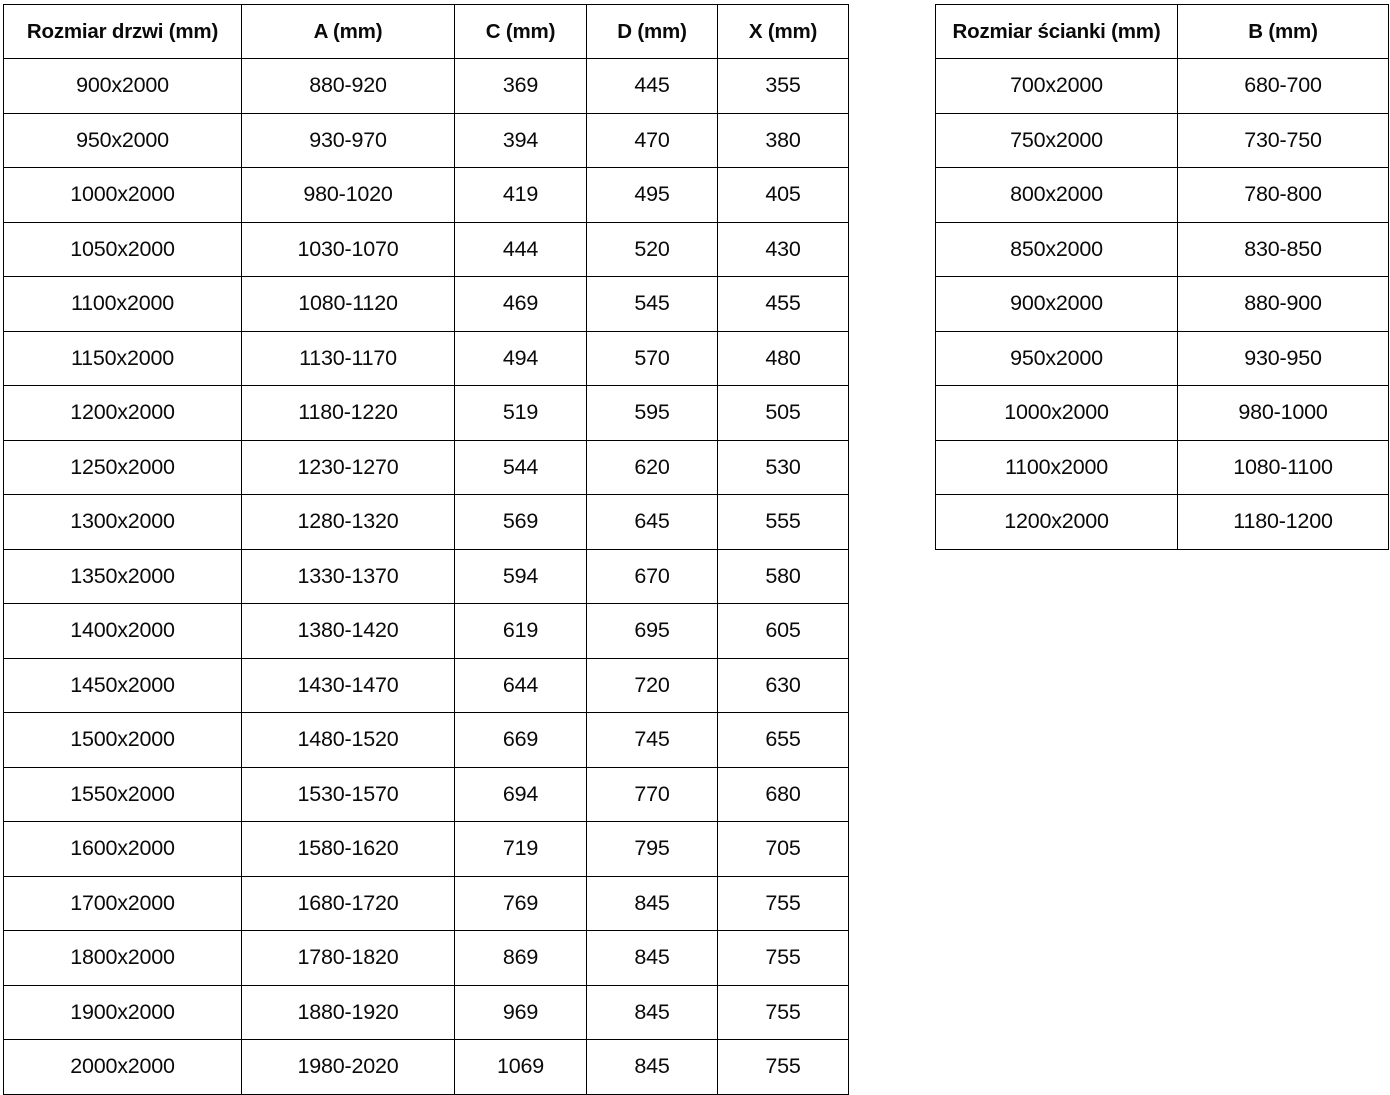  What do you see at coordinates (348, 958) in the screenshot?
I see `cell-a: 1780-1820` at bounding box center [348, 958].